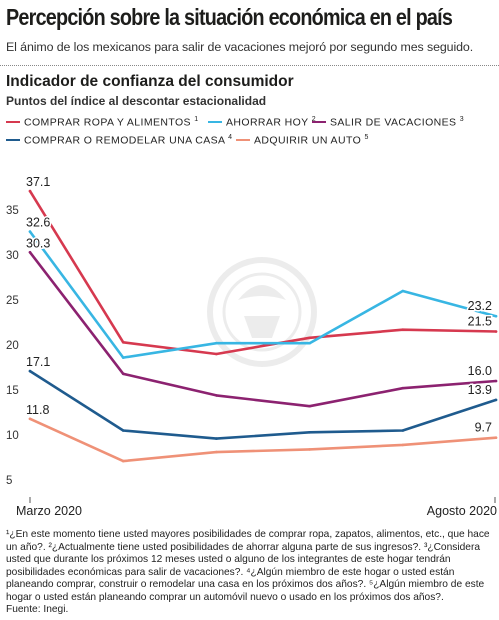 The width and height of the screenshot is (499, 620). I want to click on data-label-start: 32.6, so click(38, 223).